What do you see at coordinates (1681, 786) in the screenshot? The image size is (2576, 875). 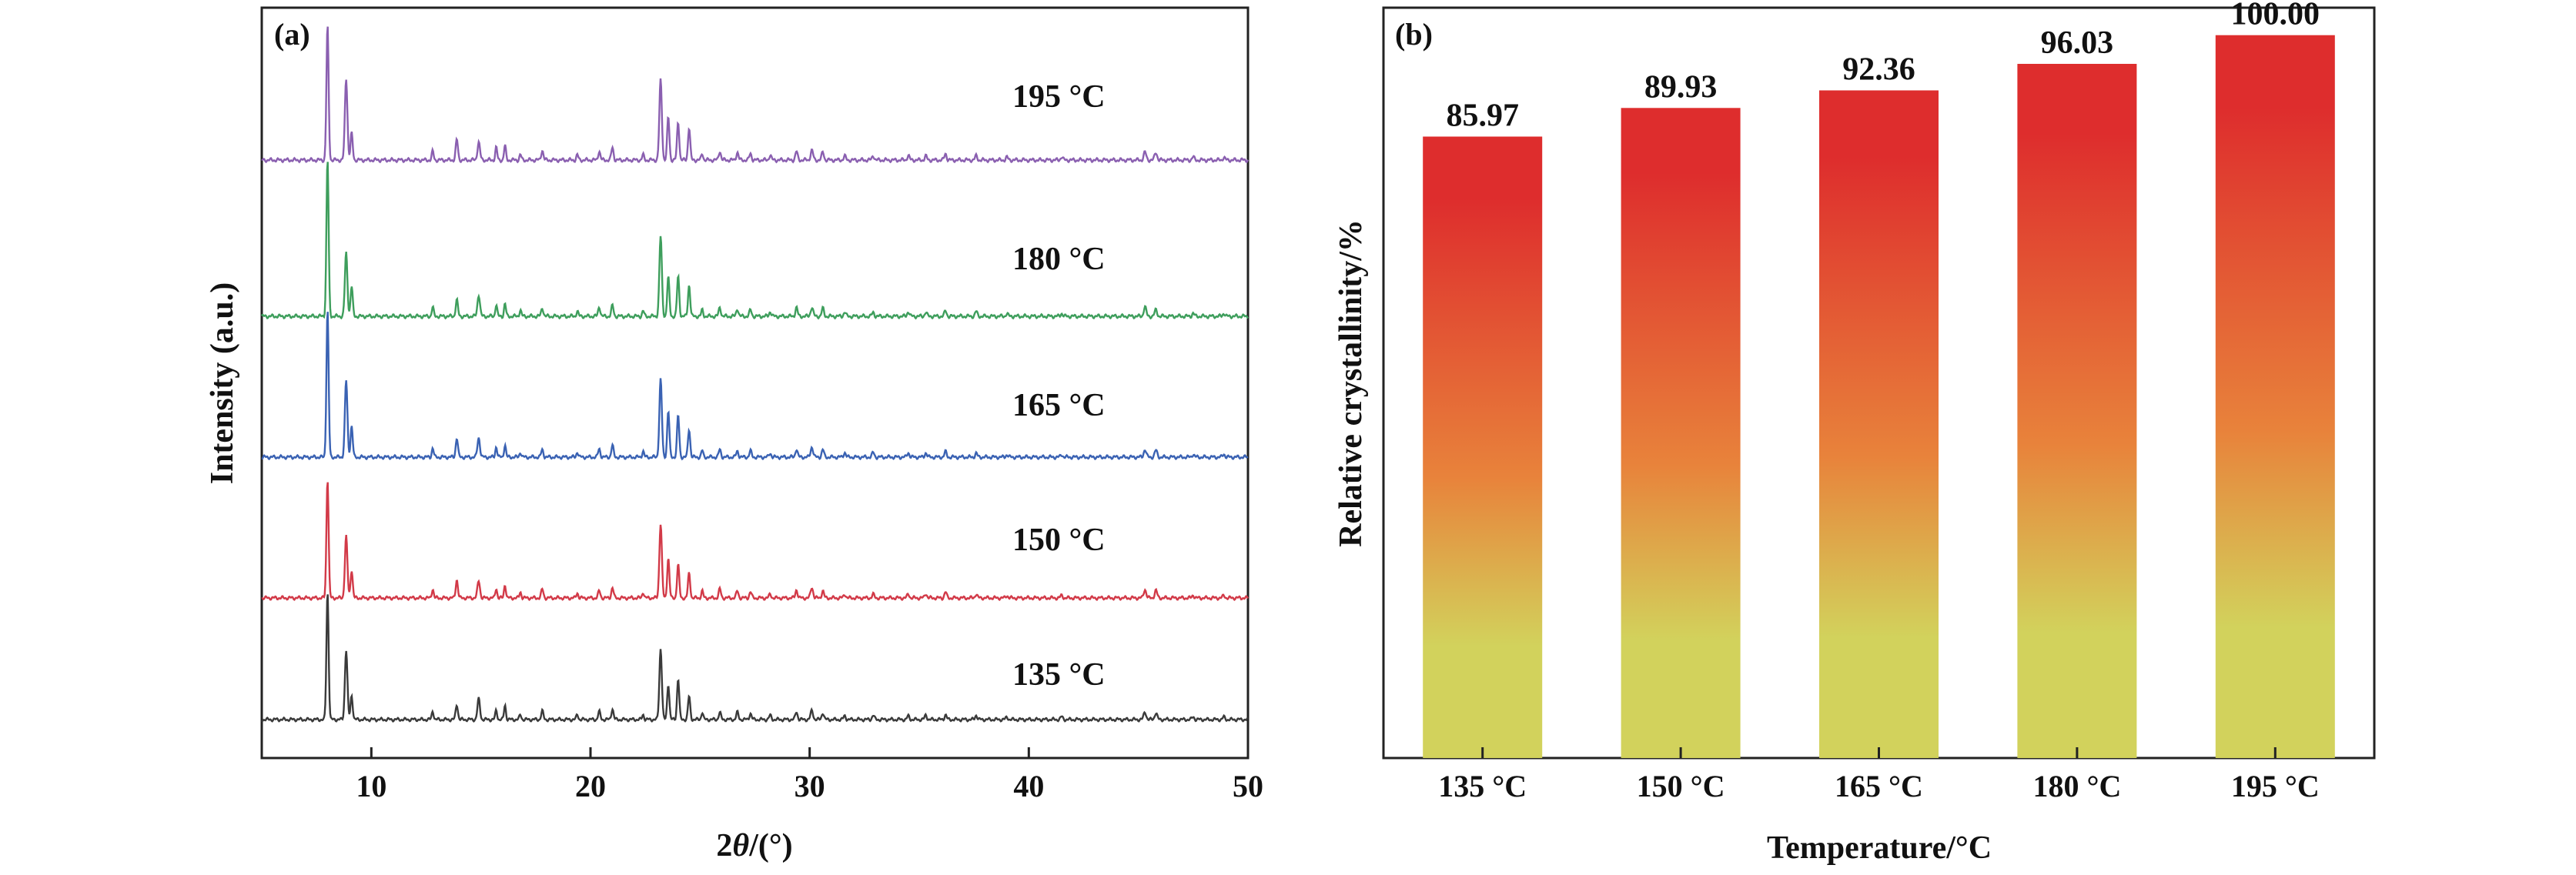 I see `x-tick-label: 150 °C` at bounding box center [1681, 786].